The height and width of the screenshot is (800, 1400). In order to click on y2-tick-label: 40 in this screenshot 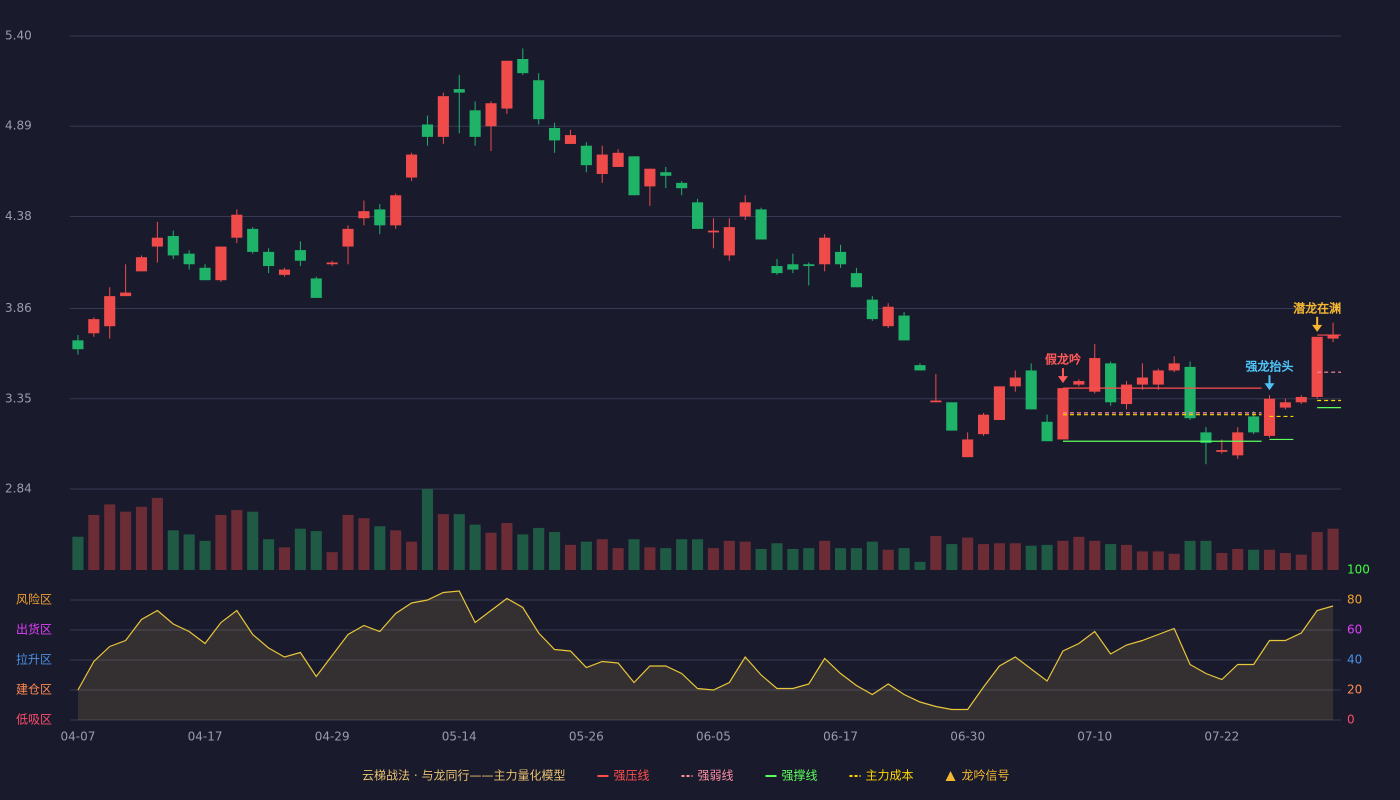, I will do `click(1354, 660)`.